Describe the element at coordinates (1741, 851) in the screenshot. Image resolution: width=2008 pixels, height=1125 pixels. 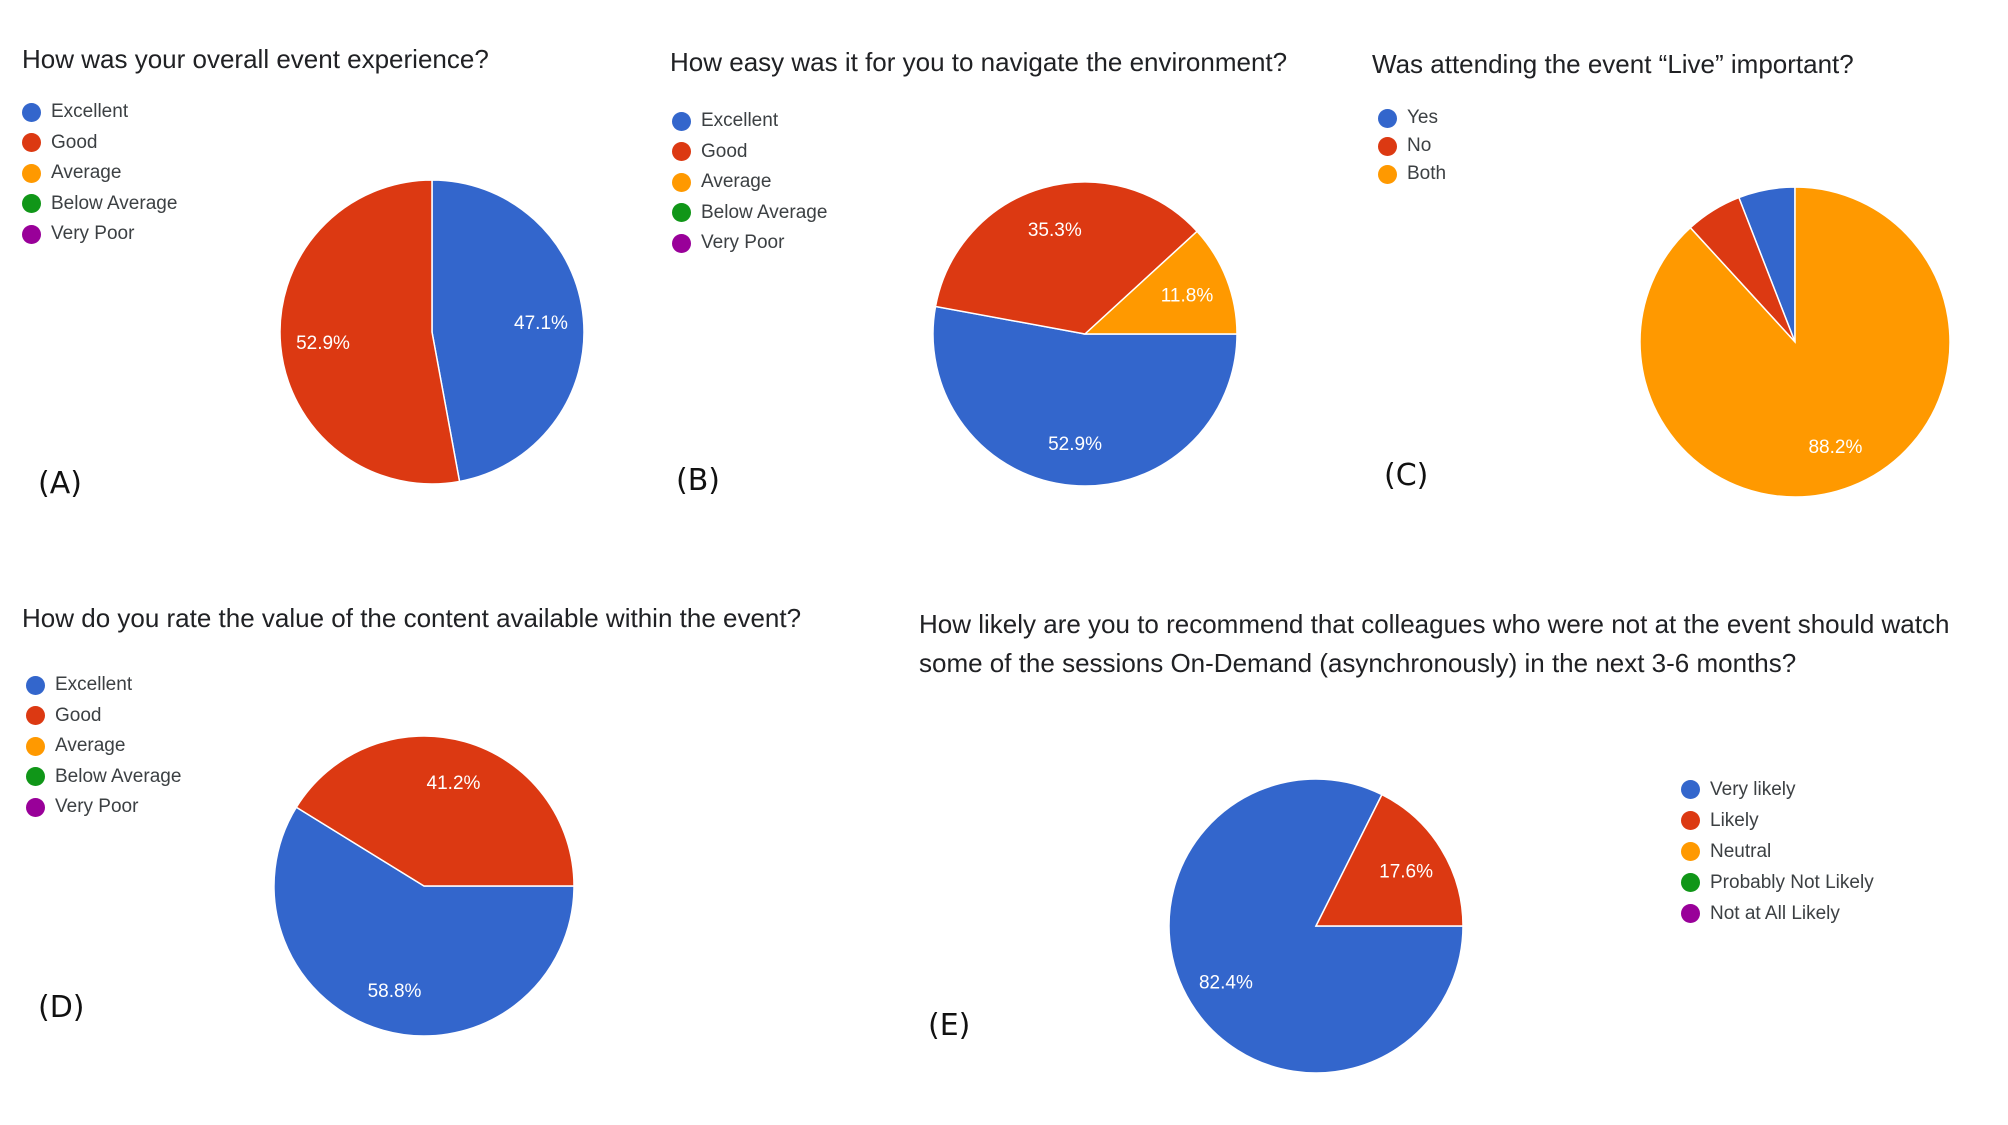
I see `legend-label: Neutral` at that location.